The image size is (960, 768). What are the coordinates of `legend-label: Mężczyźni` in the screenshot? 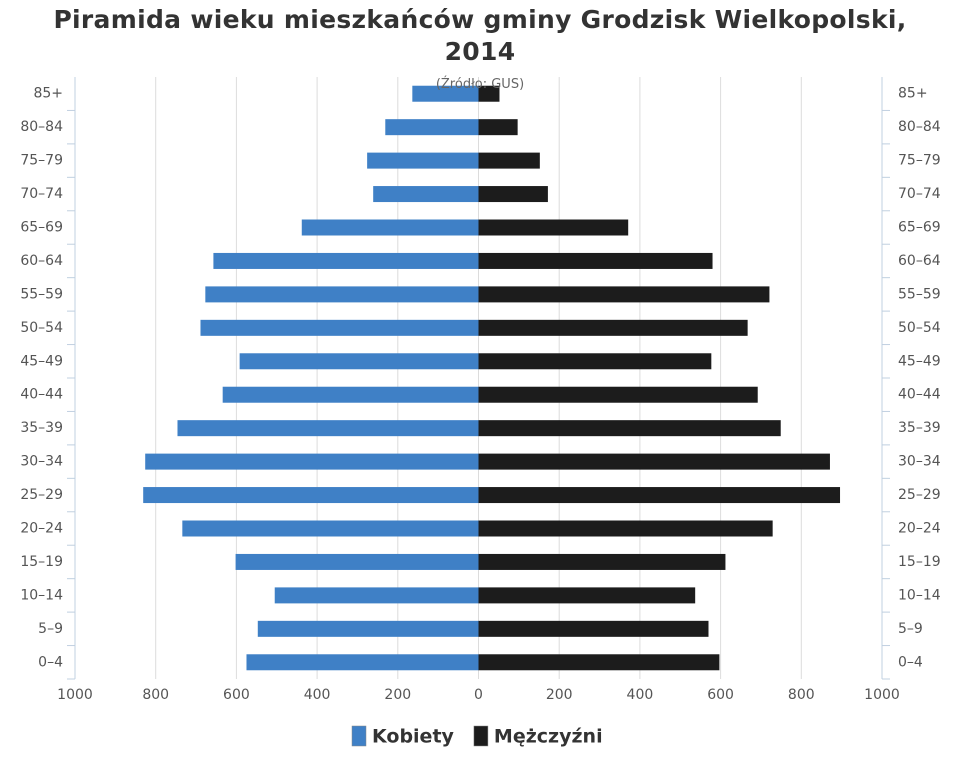 It's located at (548, 737).